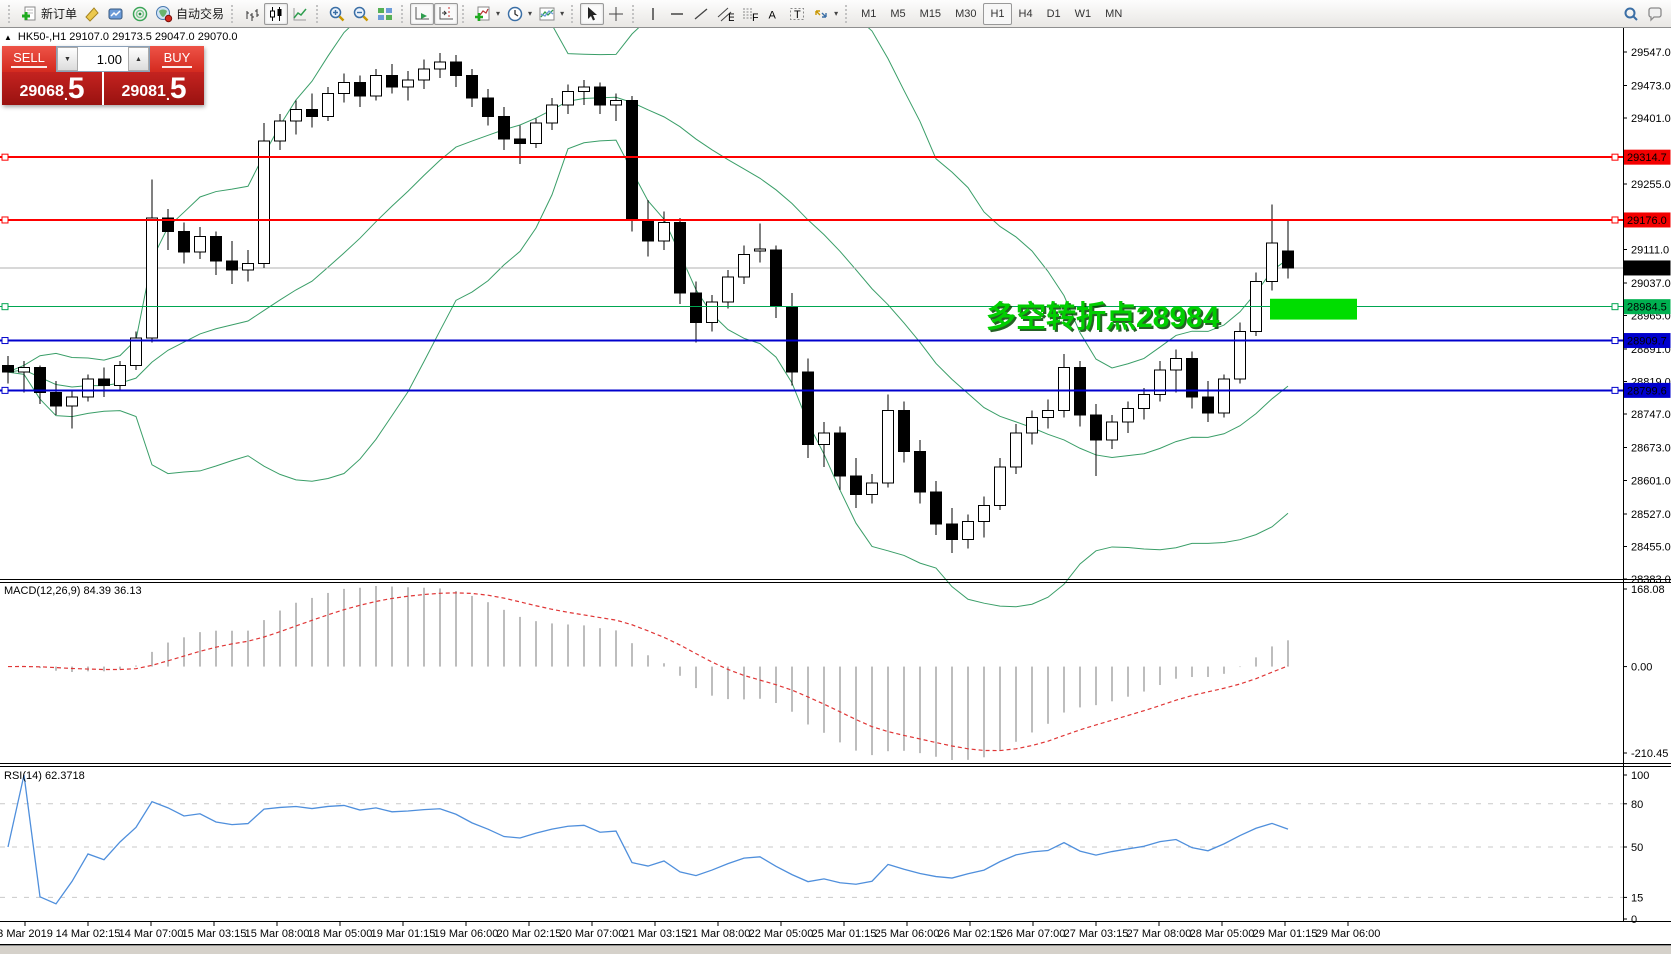 The height and width of the screenshot is (954, 1671). I want to click on text-button: A, so click(773, 14).